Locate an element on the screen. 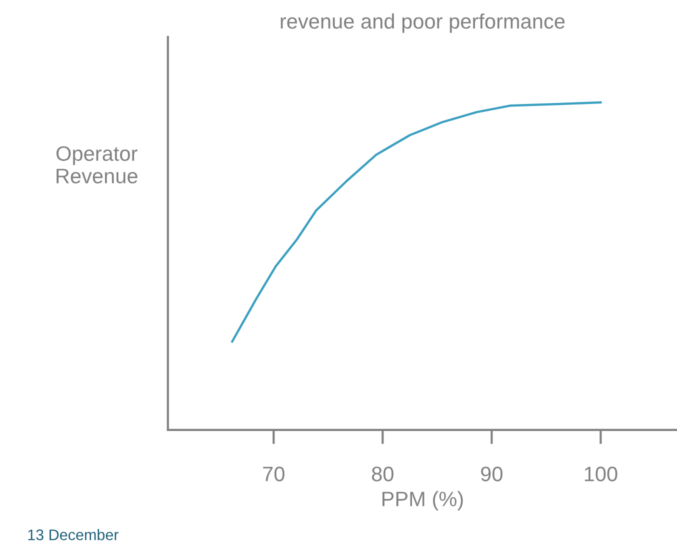 Image resolution: width=677 pixels, height=546 pixels. x-tick-label: 70 is located at coordinates (273, 474).